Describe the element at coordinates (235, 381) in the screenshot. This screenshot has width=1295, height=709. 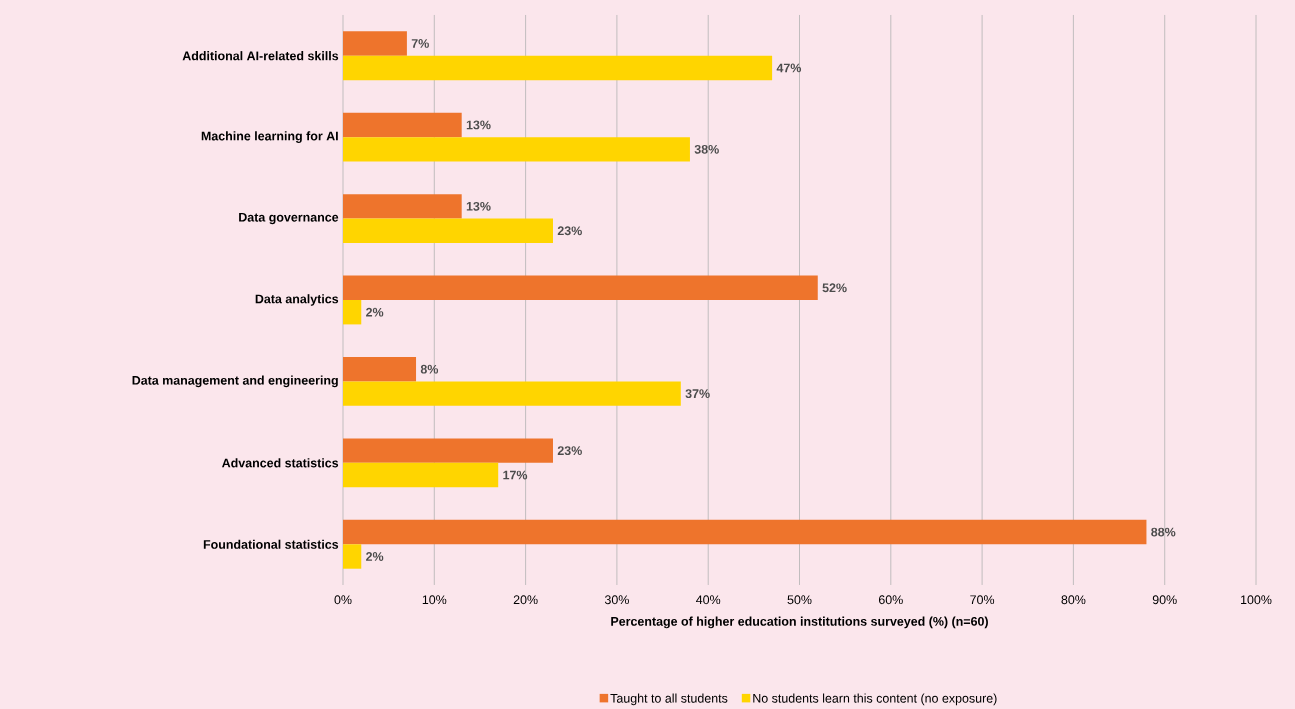
I see `y-tick-label: Data management and engineering` at that location.